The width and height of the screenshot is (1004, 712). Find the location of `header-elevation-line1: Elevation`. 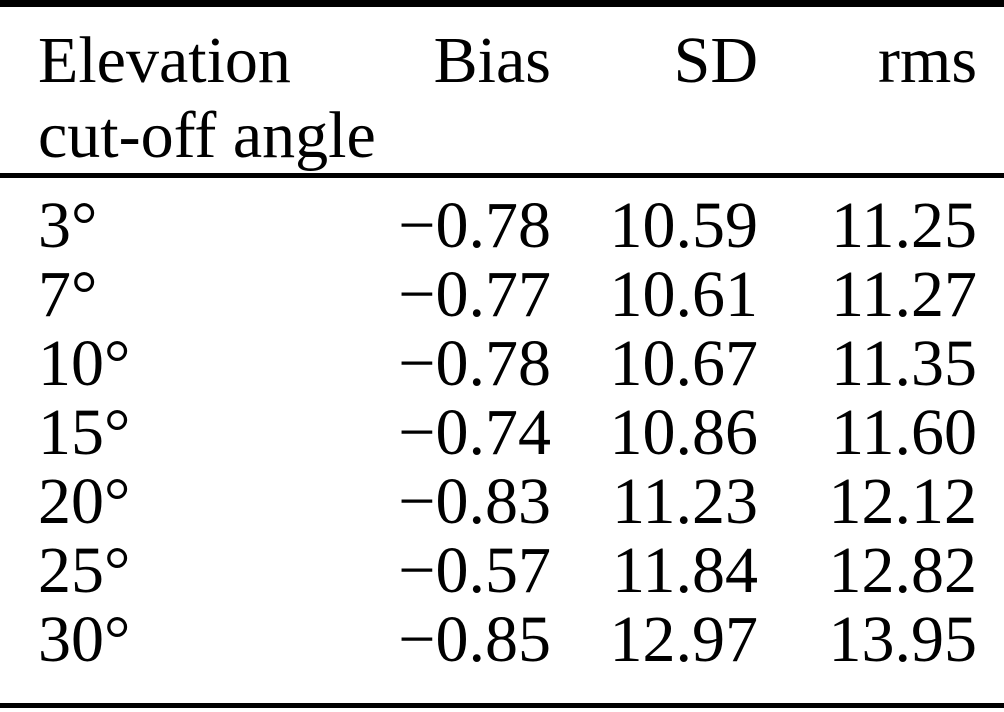

header-elevation-line1: Elevation is located at coordinates (164, 60).